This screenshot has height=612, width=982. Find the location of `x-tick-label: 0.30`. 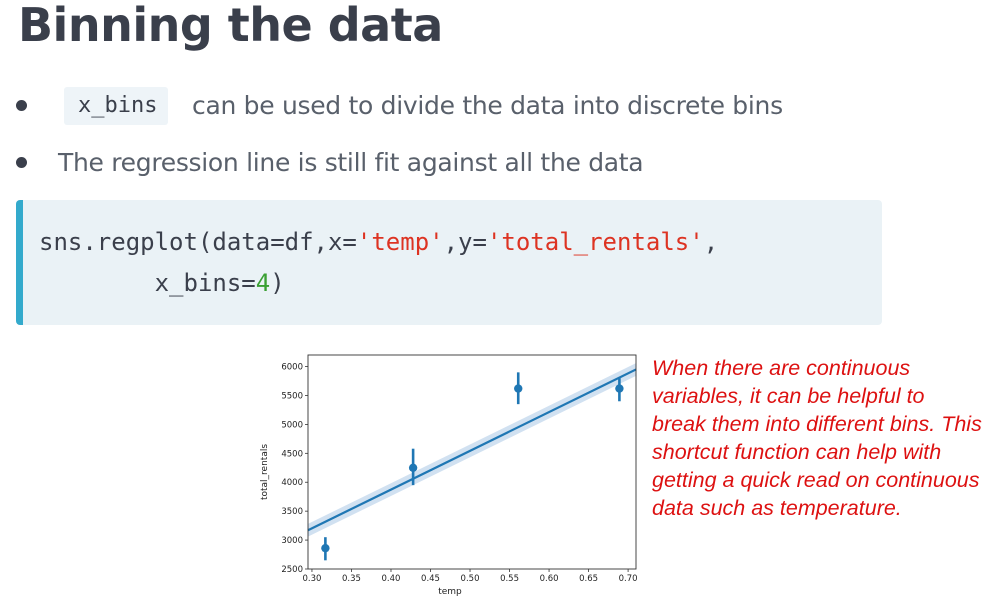

x-tick-label: 0.30 is located at coordinates (311, 579).